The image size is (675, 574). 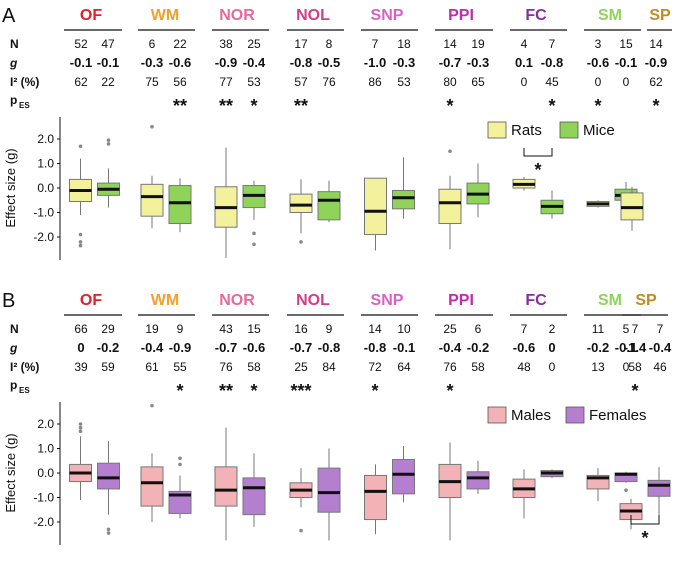 What do you see at coordinates (81, 44) in the screenshot?
I see `cell-n: 52` at bounding box center [81, 44].